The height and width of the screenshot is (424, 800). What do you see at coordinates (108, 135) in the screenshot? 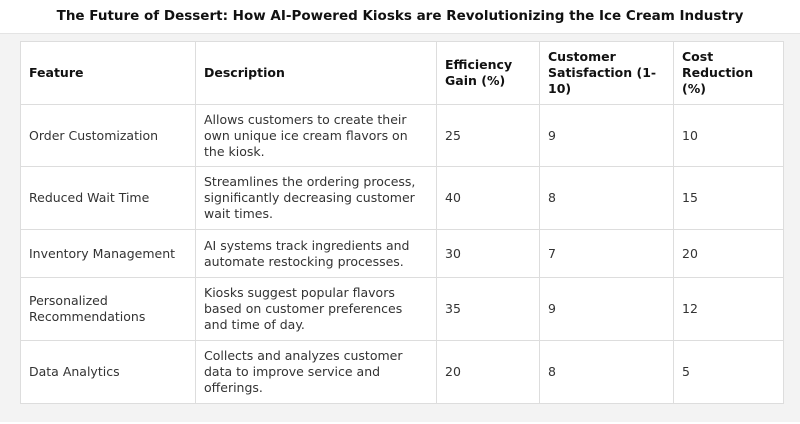
I see `cell-feature: Order Customization` at bounding box center [108, 135].